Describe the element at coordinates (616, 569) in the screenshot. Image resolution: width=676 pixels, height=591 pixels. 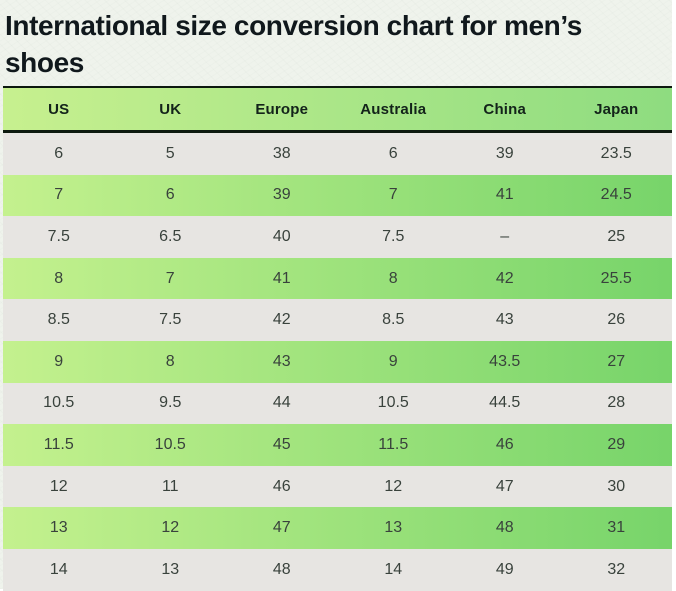
I see `size-cell: 32` at that location.